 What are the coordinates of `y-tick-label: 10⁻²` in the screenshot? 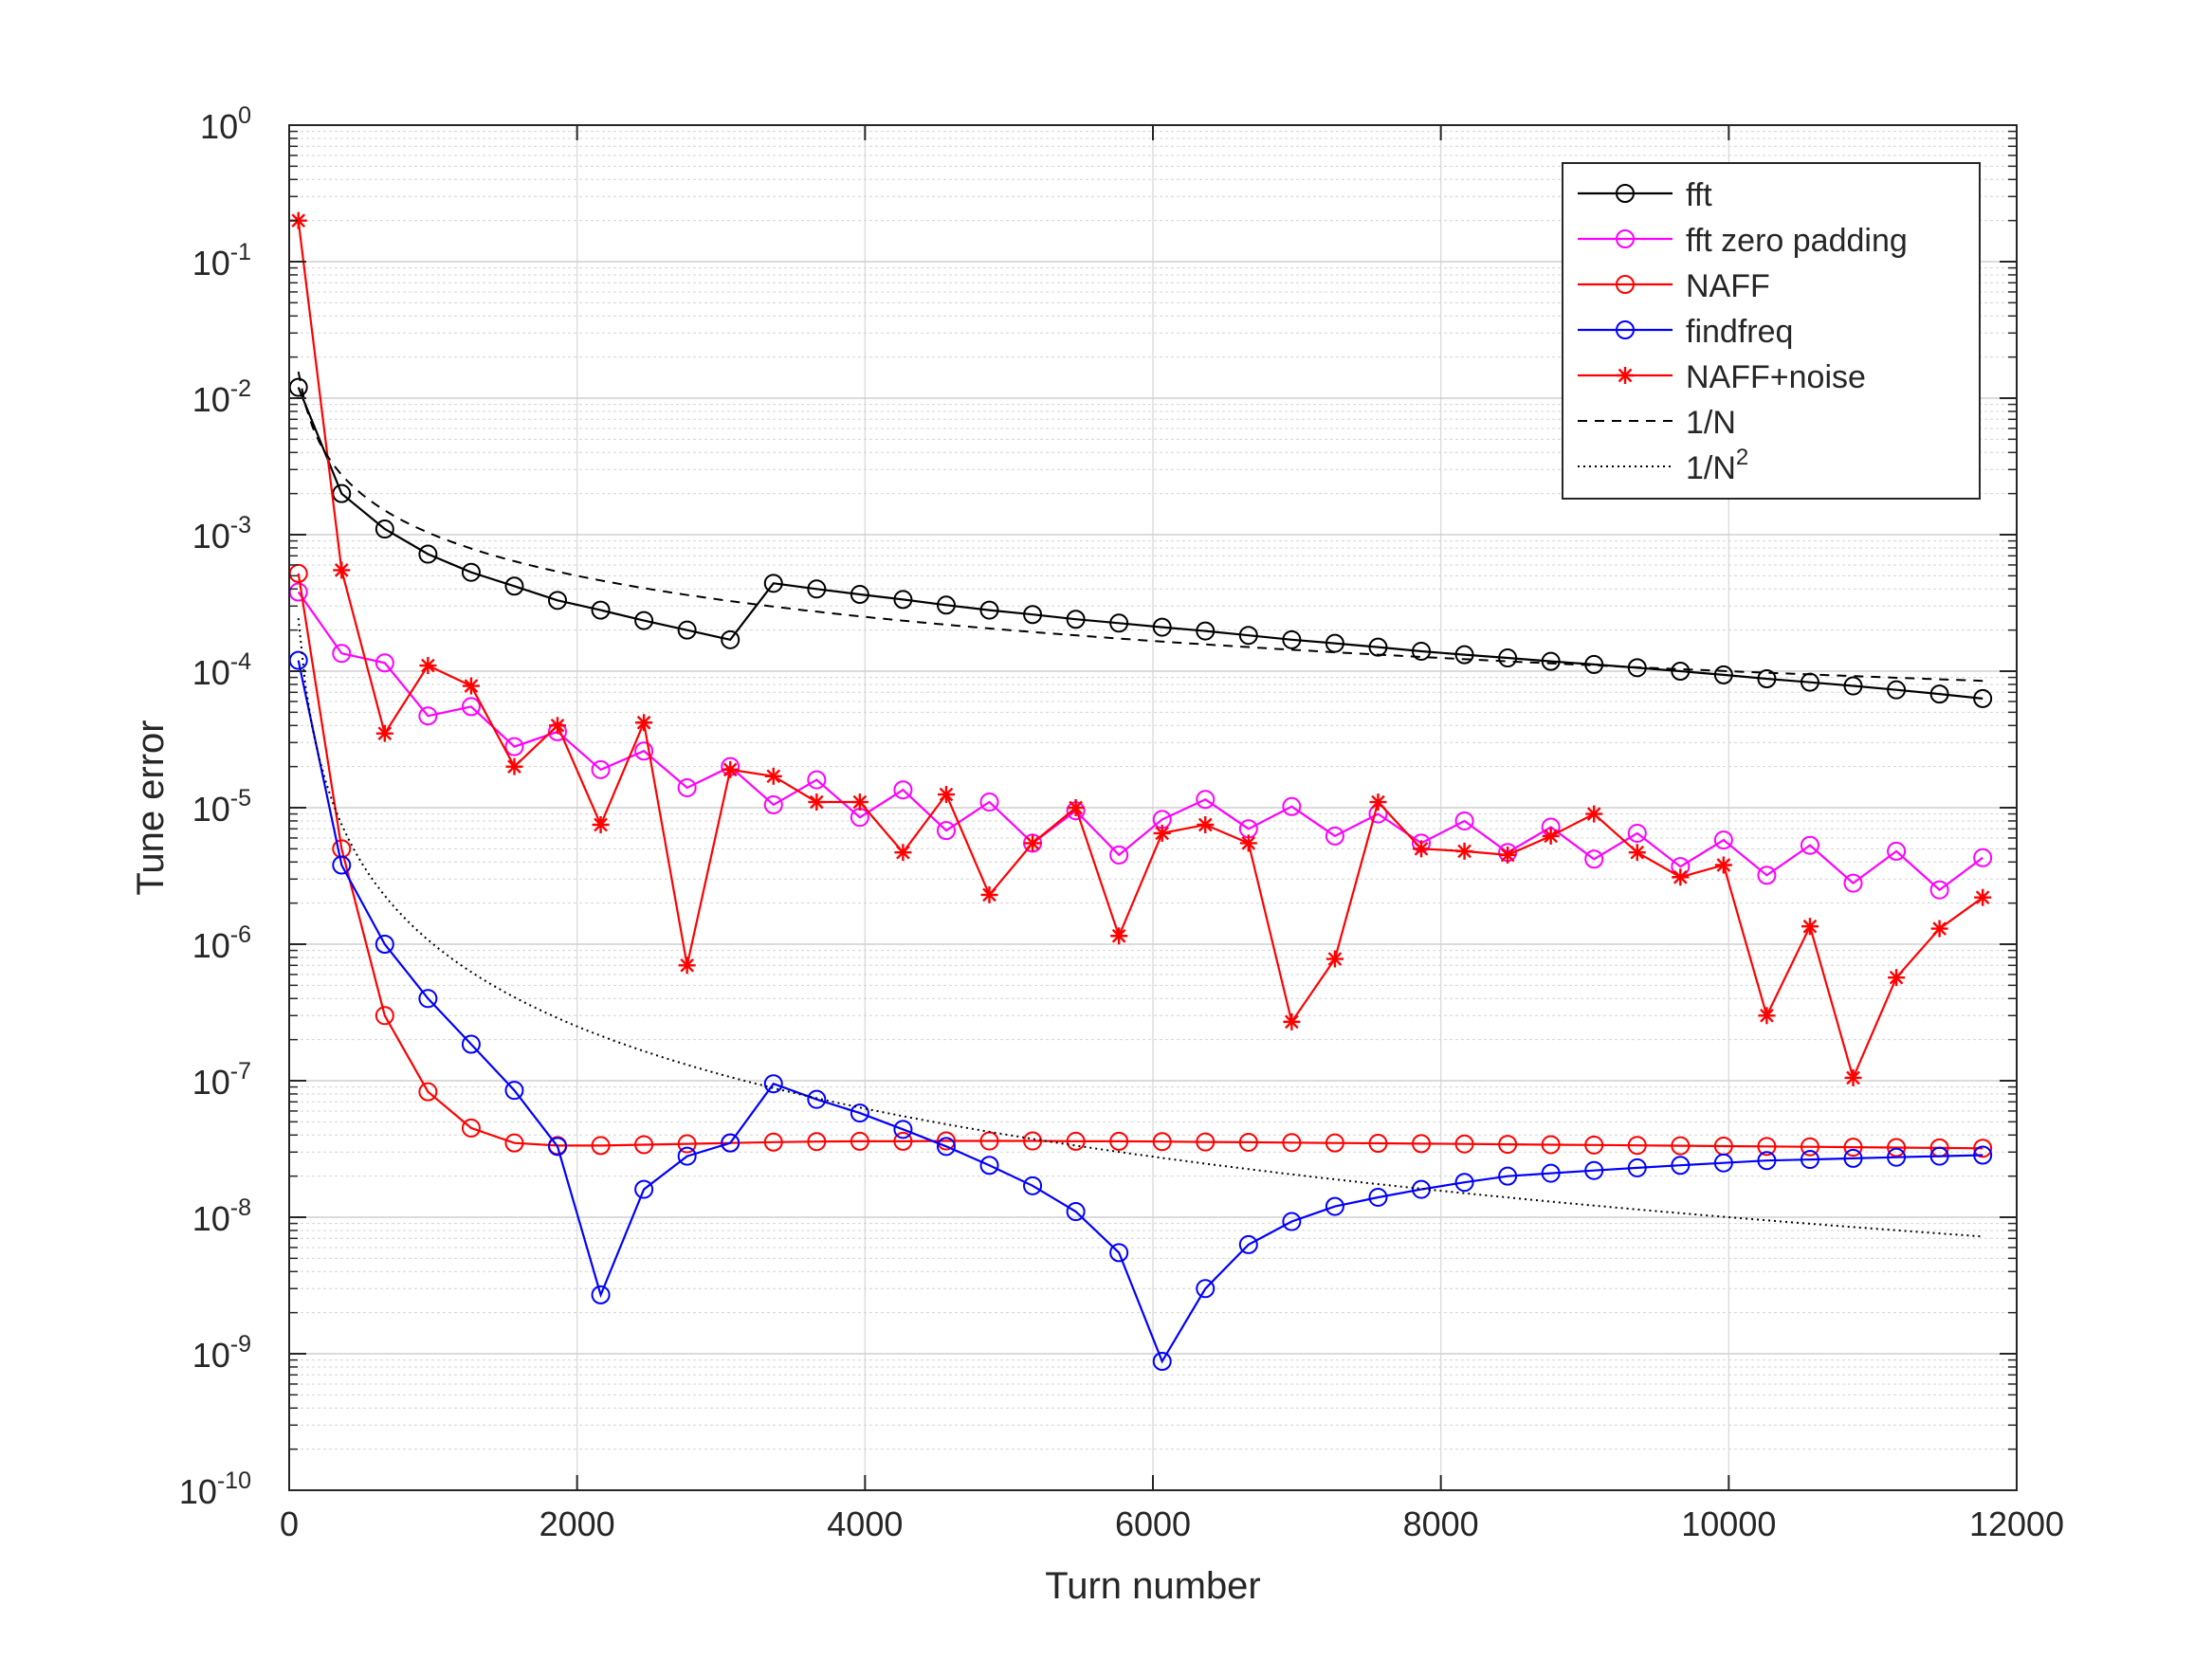 It's located at (221, 397).